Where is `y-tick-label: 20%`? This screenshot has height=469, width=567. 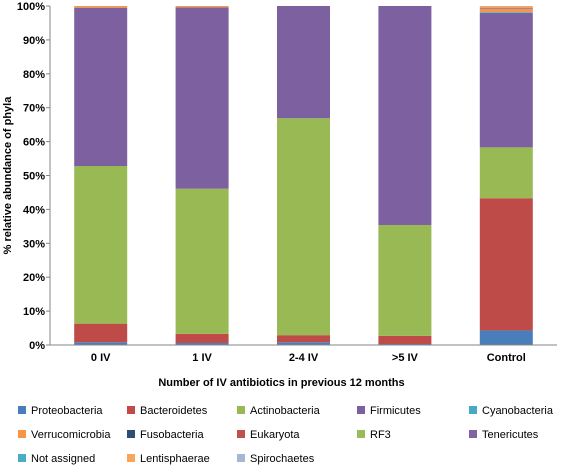 y-tick-label: 20% is located at coordinates (34, 278).